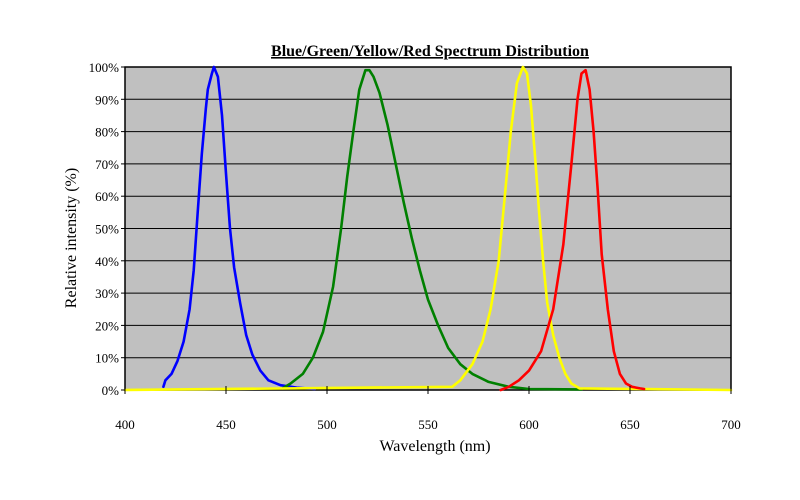 This screenshot has height=500, width=800. Describe the element at coordinates (104, 67) in the screenshot. I see `y-tick-label: 100%` at that location.